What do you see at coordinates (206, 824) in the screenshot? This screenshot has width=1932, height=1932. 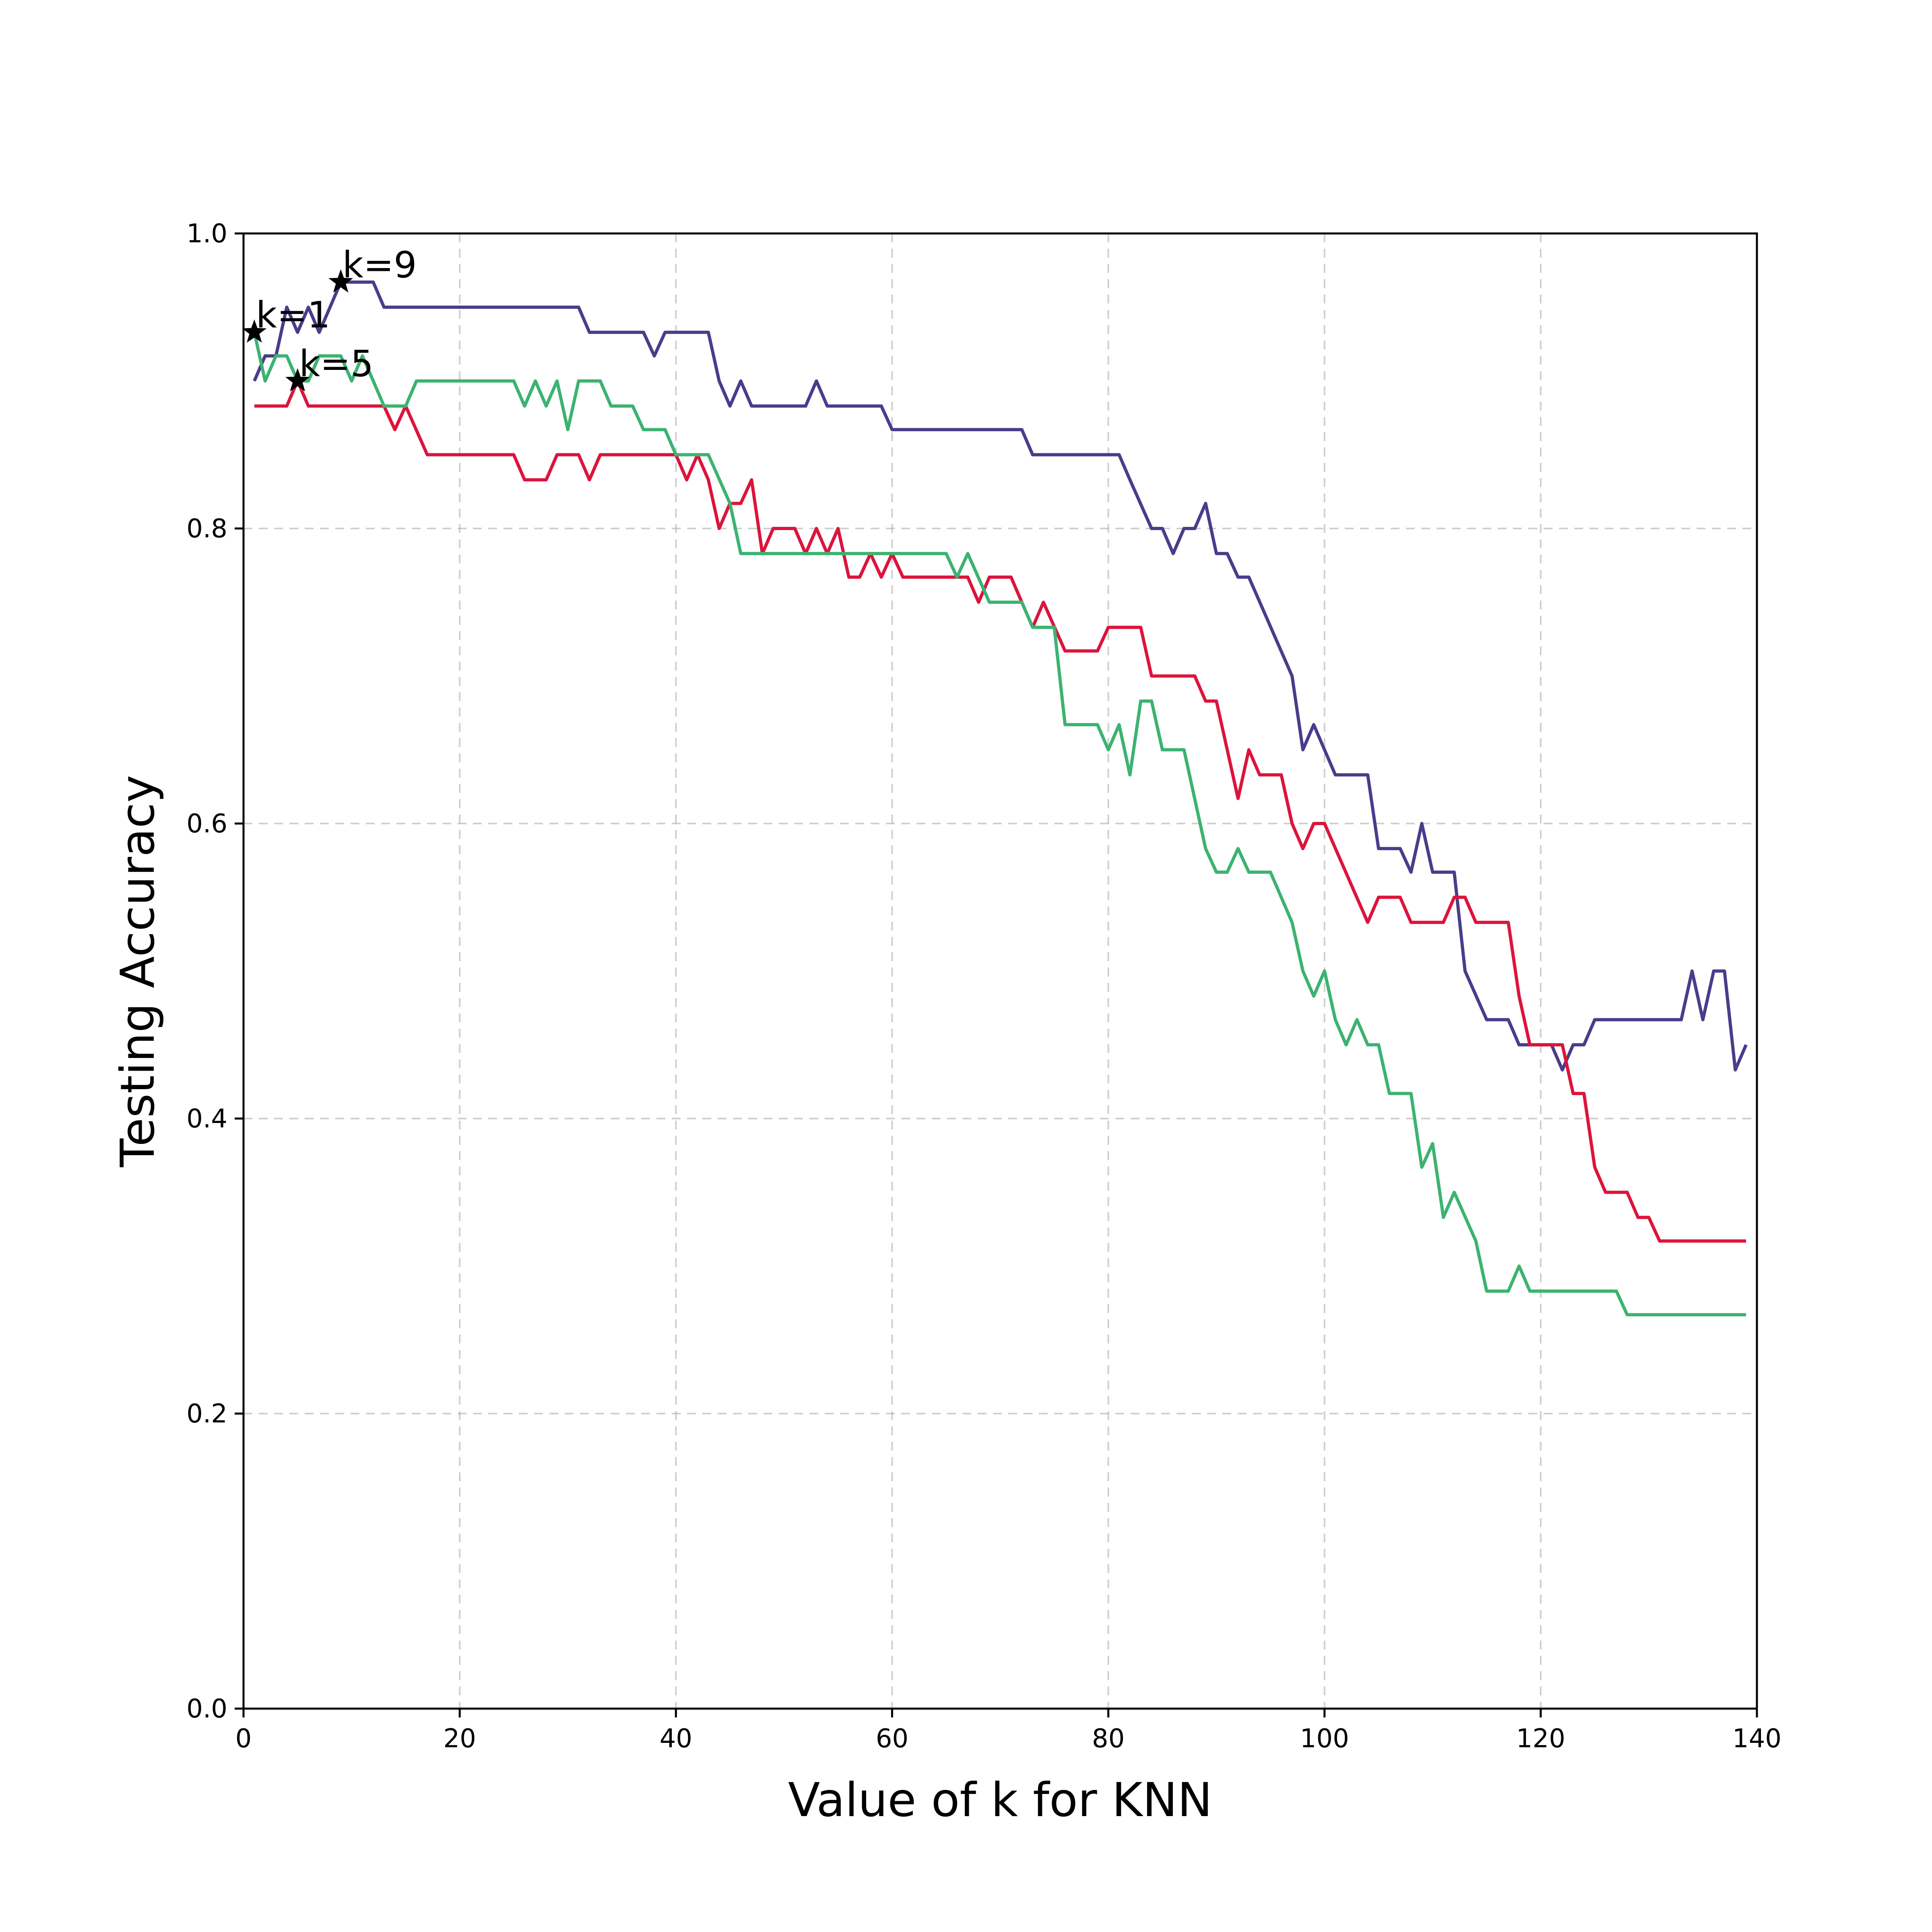 I see `y-tick-label: 0.6` at bounding box center [206, 824].